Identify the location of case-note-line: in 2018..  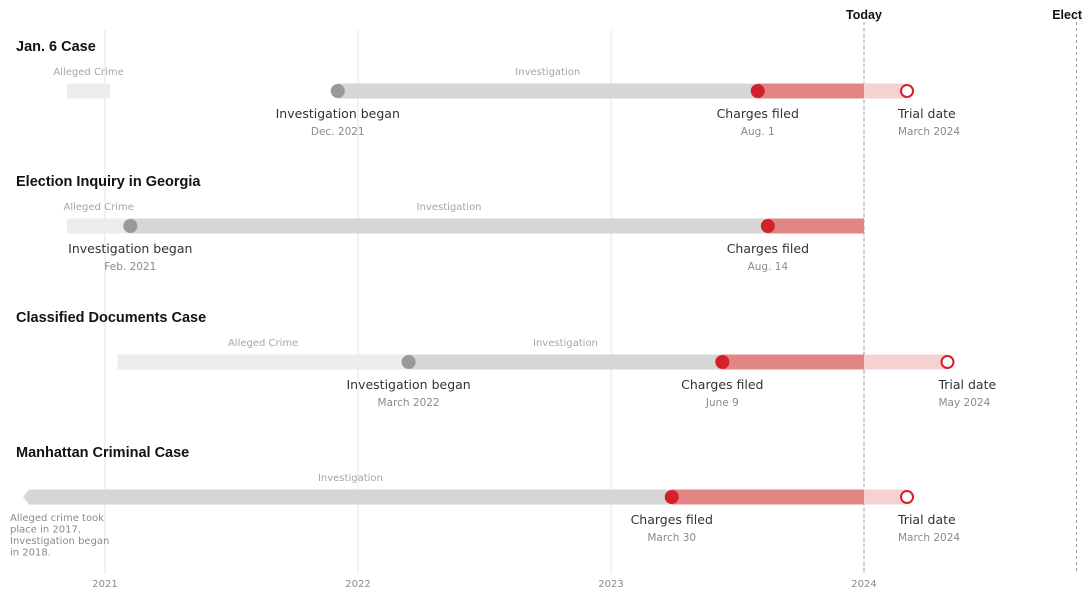
(30, 553).